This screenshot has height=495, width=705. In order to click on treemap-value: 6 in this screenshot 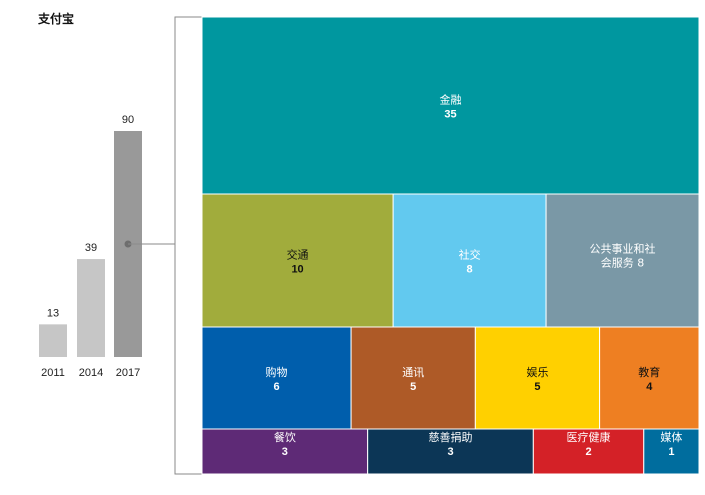, I will do `click(276, 387)`.